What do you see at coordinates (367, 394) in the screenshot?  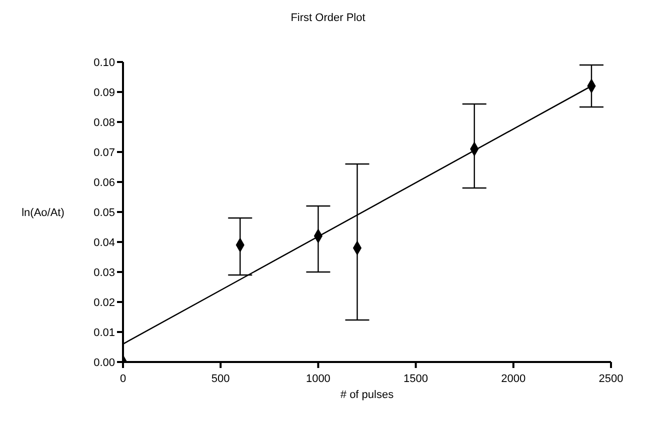 I see `x-axis-title: # of pulses` at bounding box center [367, 394].